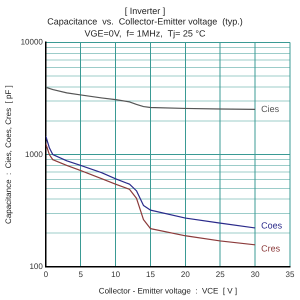 The image size is (300, 300). What do you see at coordinates (272, 225) in the screenshot?
I see `series-label: Coes` at bounding box center [272, 225].